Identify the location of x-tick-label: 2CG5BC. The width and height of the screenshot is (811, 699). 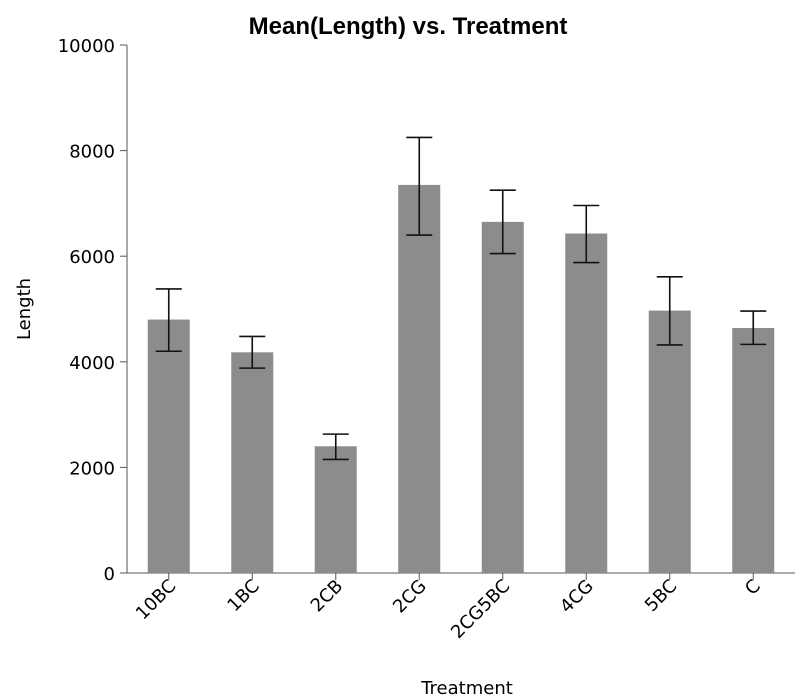
(480, 609).